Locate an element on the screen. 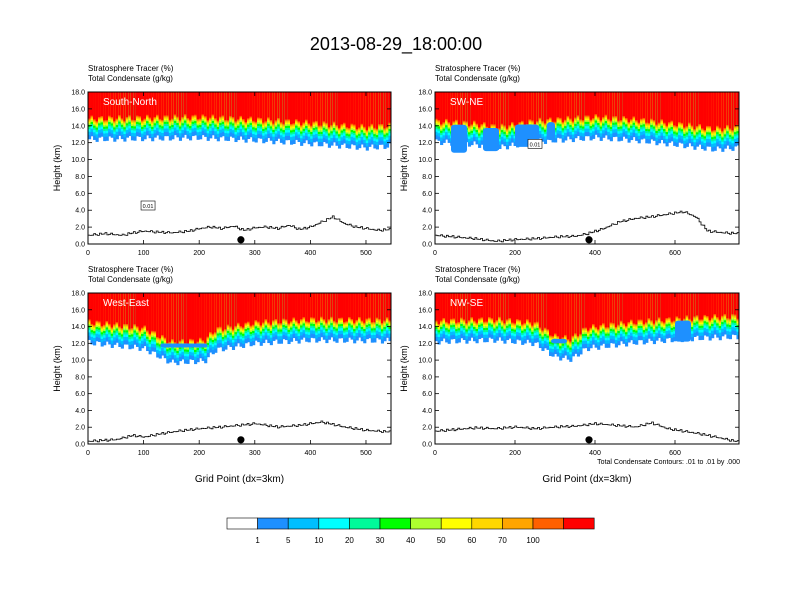 The image size is (792, 612). figure-title: 2013-08-29_18:00:00 is located at coordinates (396, 44).